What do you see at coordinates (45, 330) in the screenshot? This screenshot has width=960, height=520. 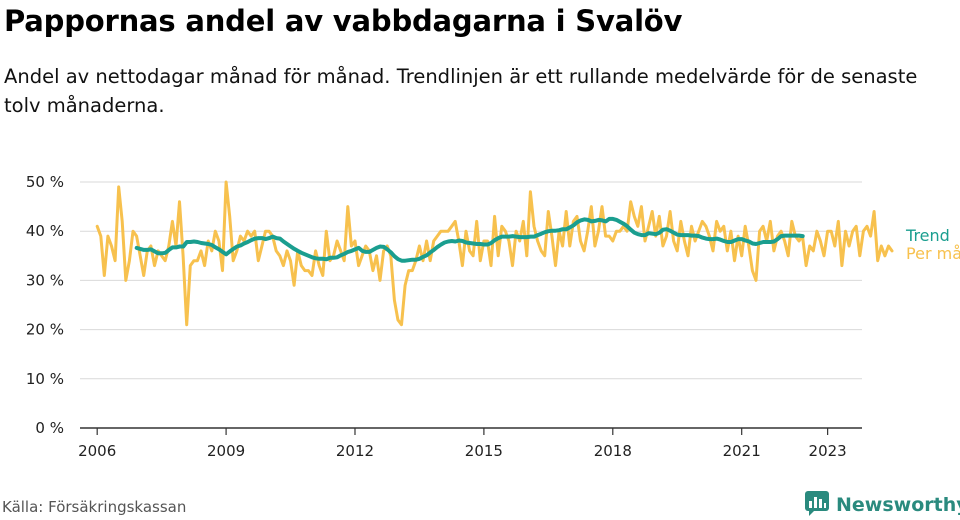 I see `y-tick-label: 20 %` at bounding box center [45, 330].